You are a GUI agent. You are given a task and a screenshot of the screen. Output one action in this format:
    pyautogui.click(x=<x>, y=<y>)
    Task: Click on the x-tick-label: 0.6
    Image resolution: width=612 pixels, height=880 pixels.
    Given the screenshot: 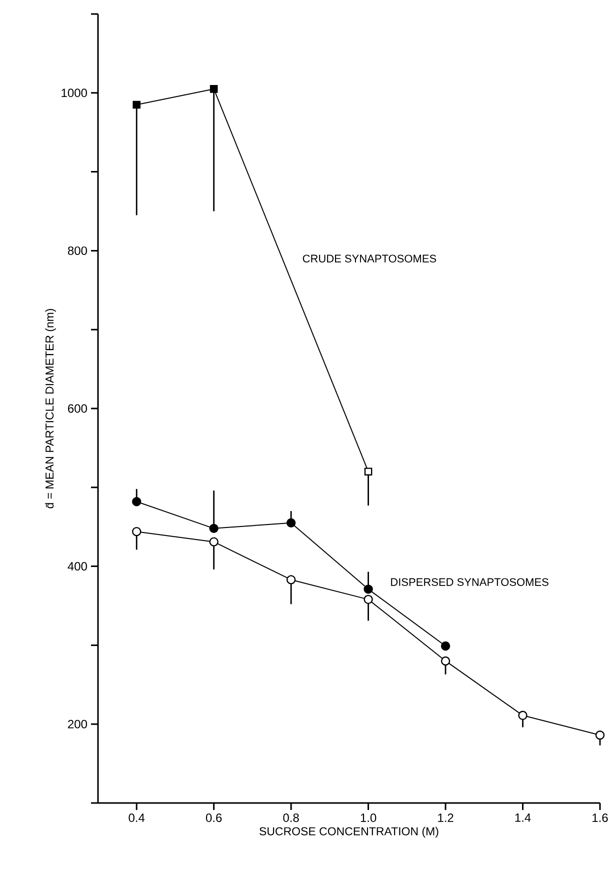 What is the action you would take?
    pyautogui.click(x=214, y=818)
    